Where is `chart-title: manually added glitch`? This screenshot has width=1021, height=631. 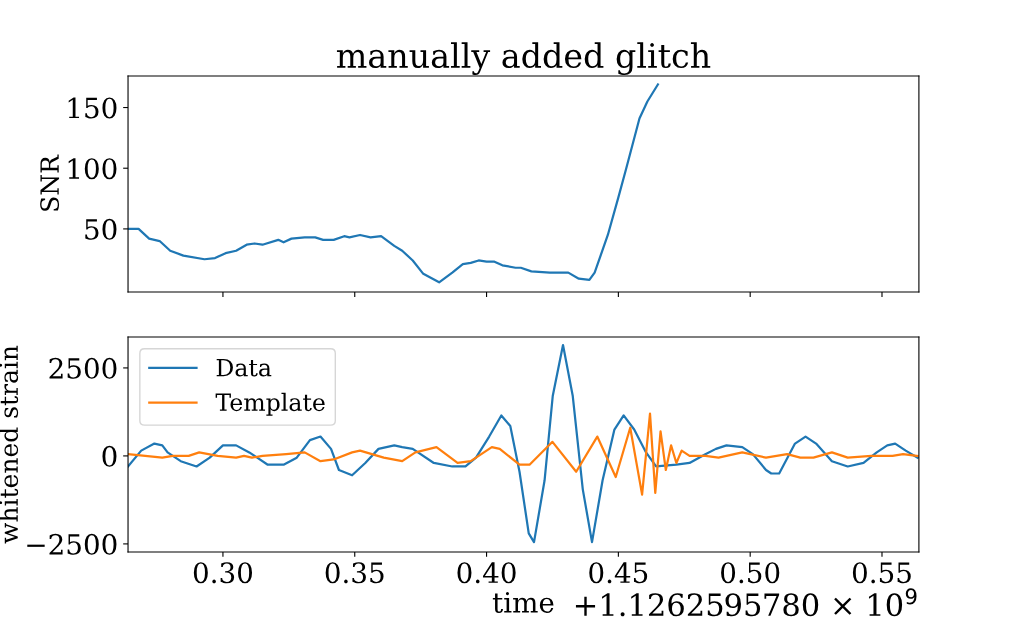
chart-title: manually added glitch is located at coordinates (523, 59).